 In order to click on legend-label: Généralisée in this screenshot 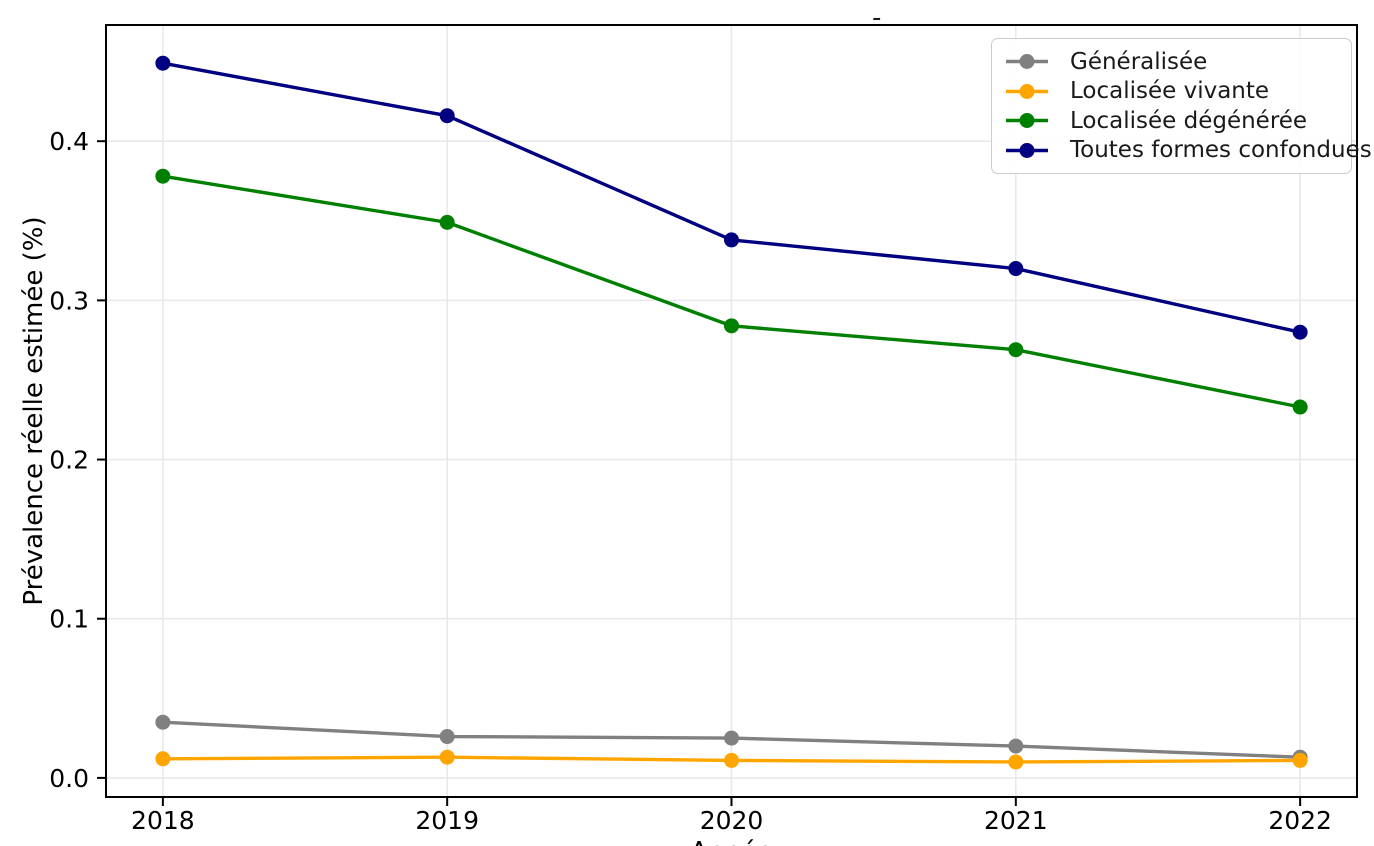, I will do `click(1139, 61)`.